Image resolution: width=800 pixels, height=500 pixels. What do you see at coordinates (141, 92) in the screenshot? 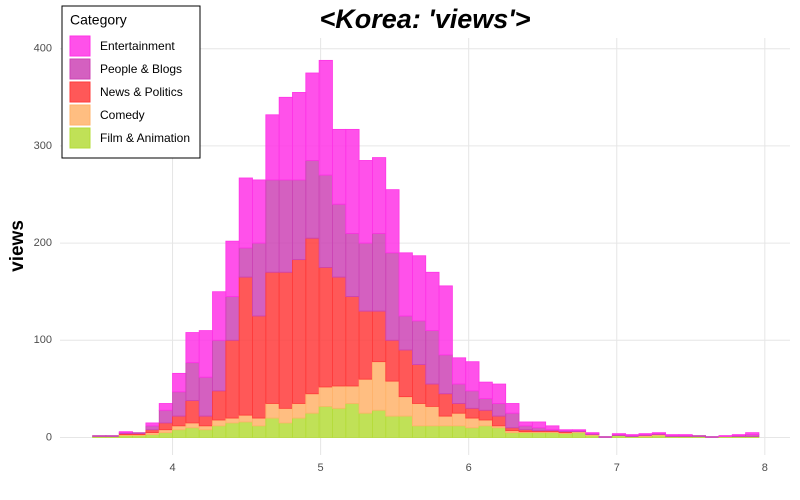
I see `legend-label: News & Politics` at bounding box center [141, 92].